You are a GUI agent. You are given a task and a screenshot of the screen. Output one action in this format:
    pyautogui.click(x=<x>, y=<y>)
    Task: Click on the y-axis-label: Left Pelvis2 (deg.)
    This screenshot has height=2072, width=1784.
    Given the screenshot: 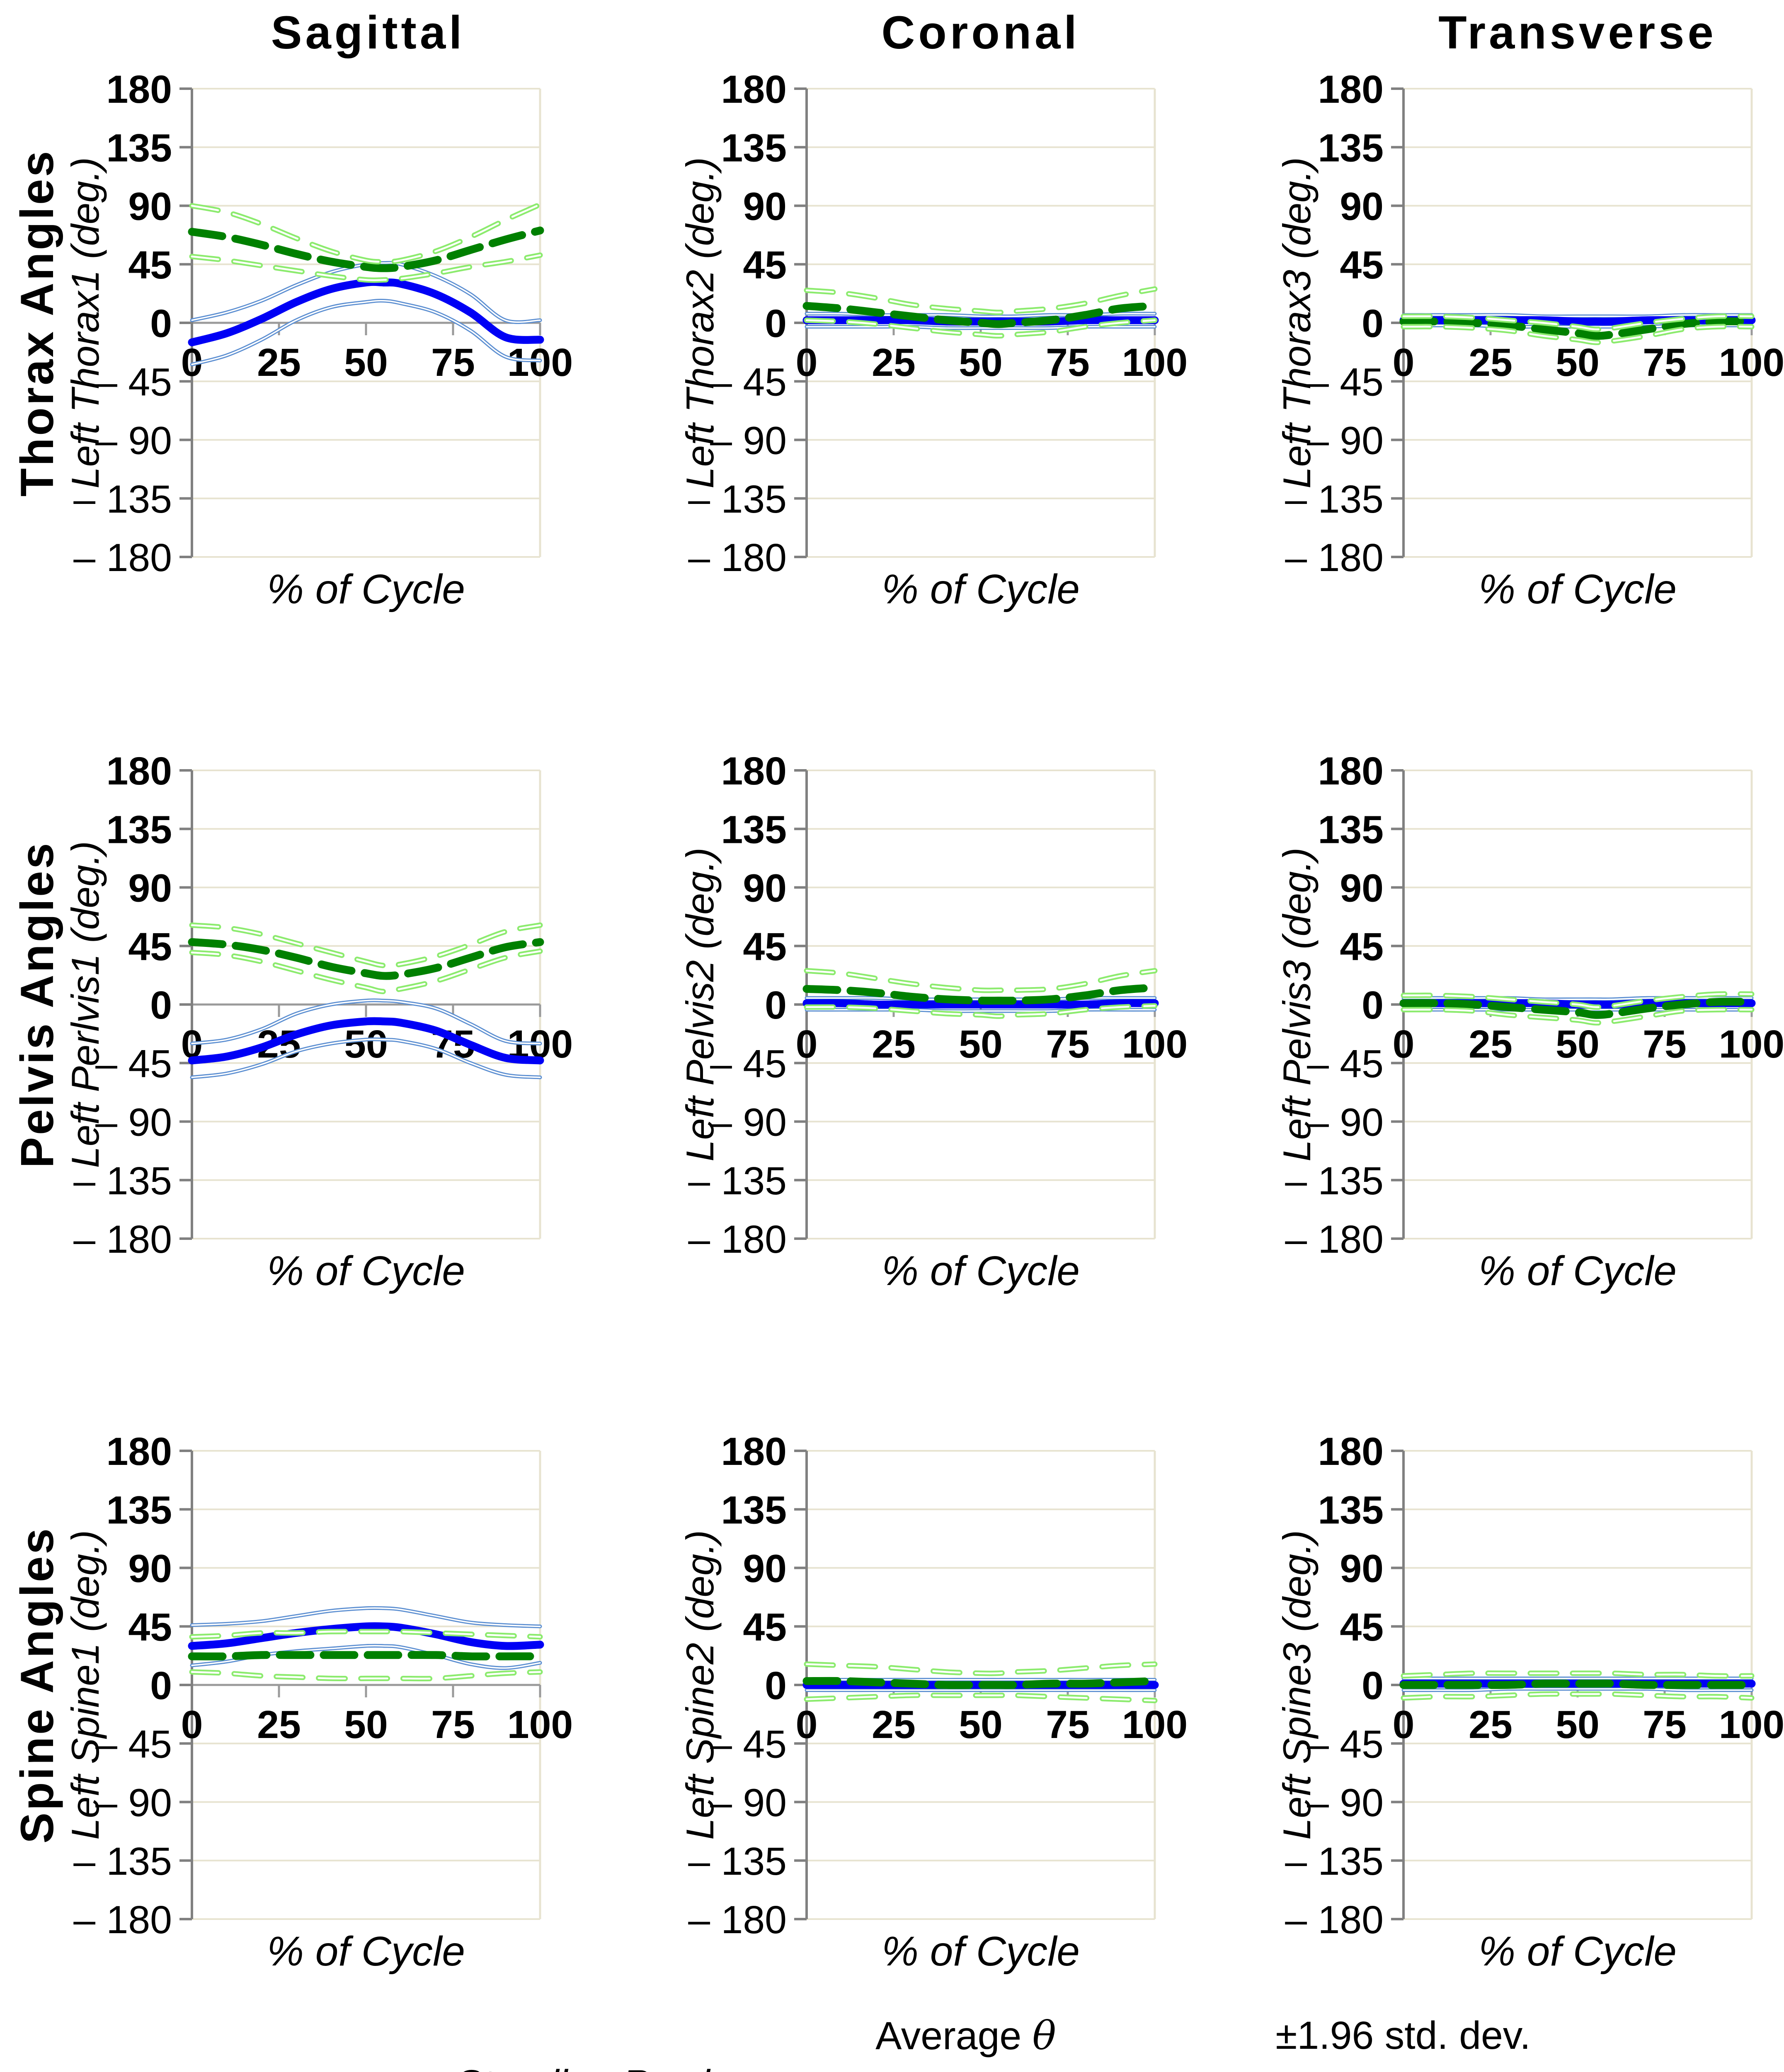 What is the action you would take?
    pyautogui.click(x=700, y=1004)
    